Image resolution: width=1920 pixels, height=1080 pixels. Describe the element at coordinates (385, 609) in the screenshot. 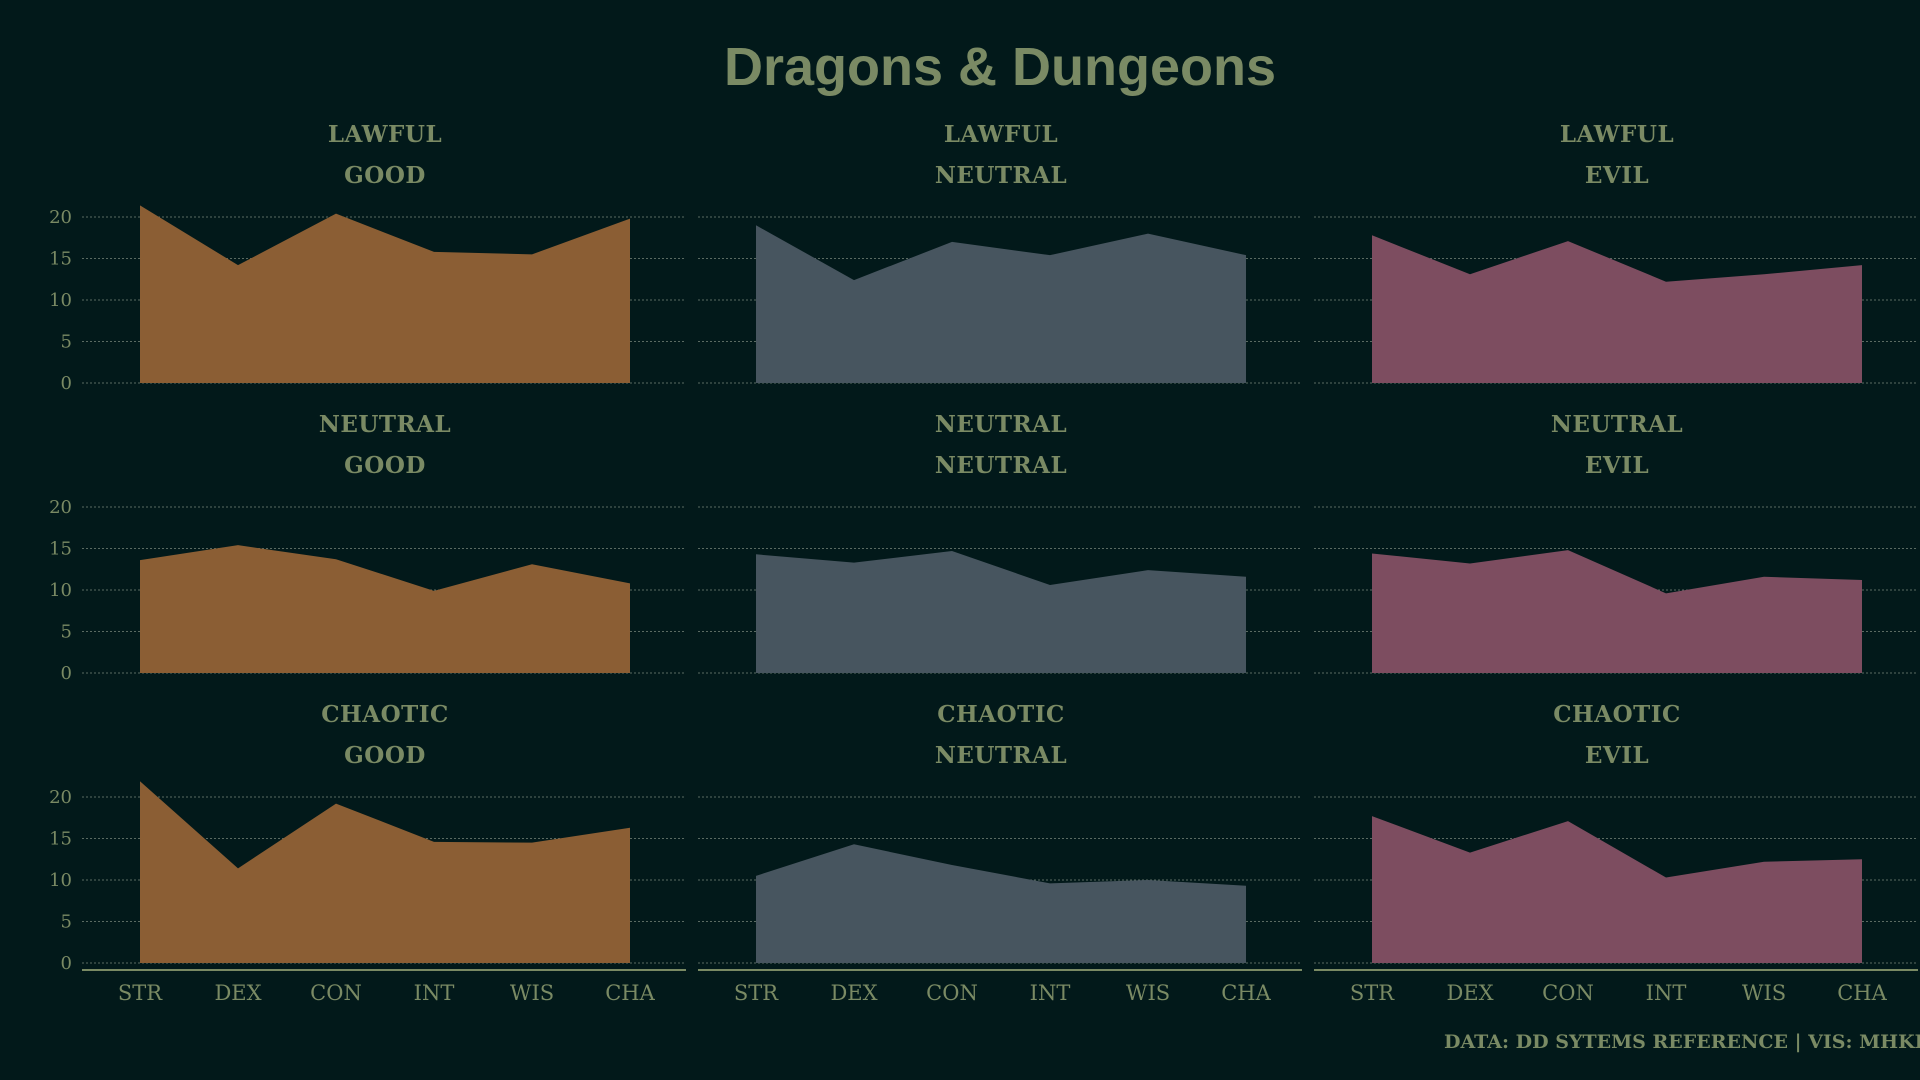

I see `area-neutral-good` at that location.